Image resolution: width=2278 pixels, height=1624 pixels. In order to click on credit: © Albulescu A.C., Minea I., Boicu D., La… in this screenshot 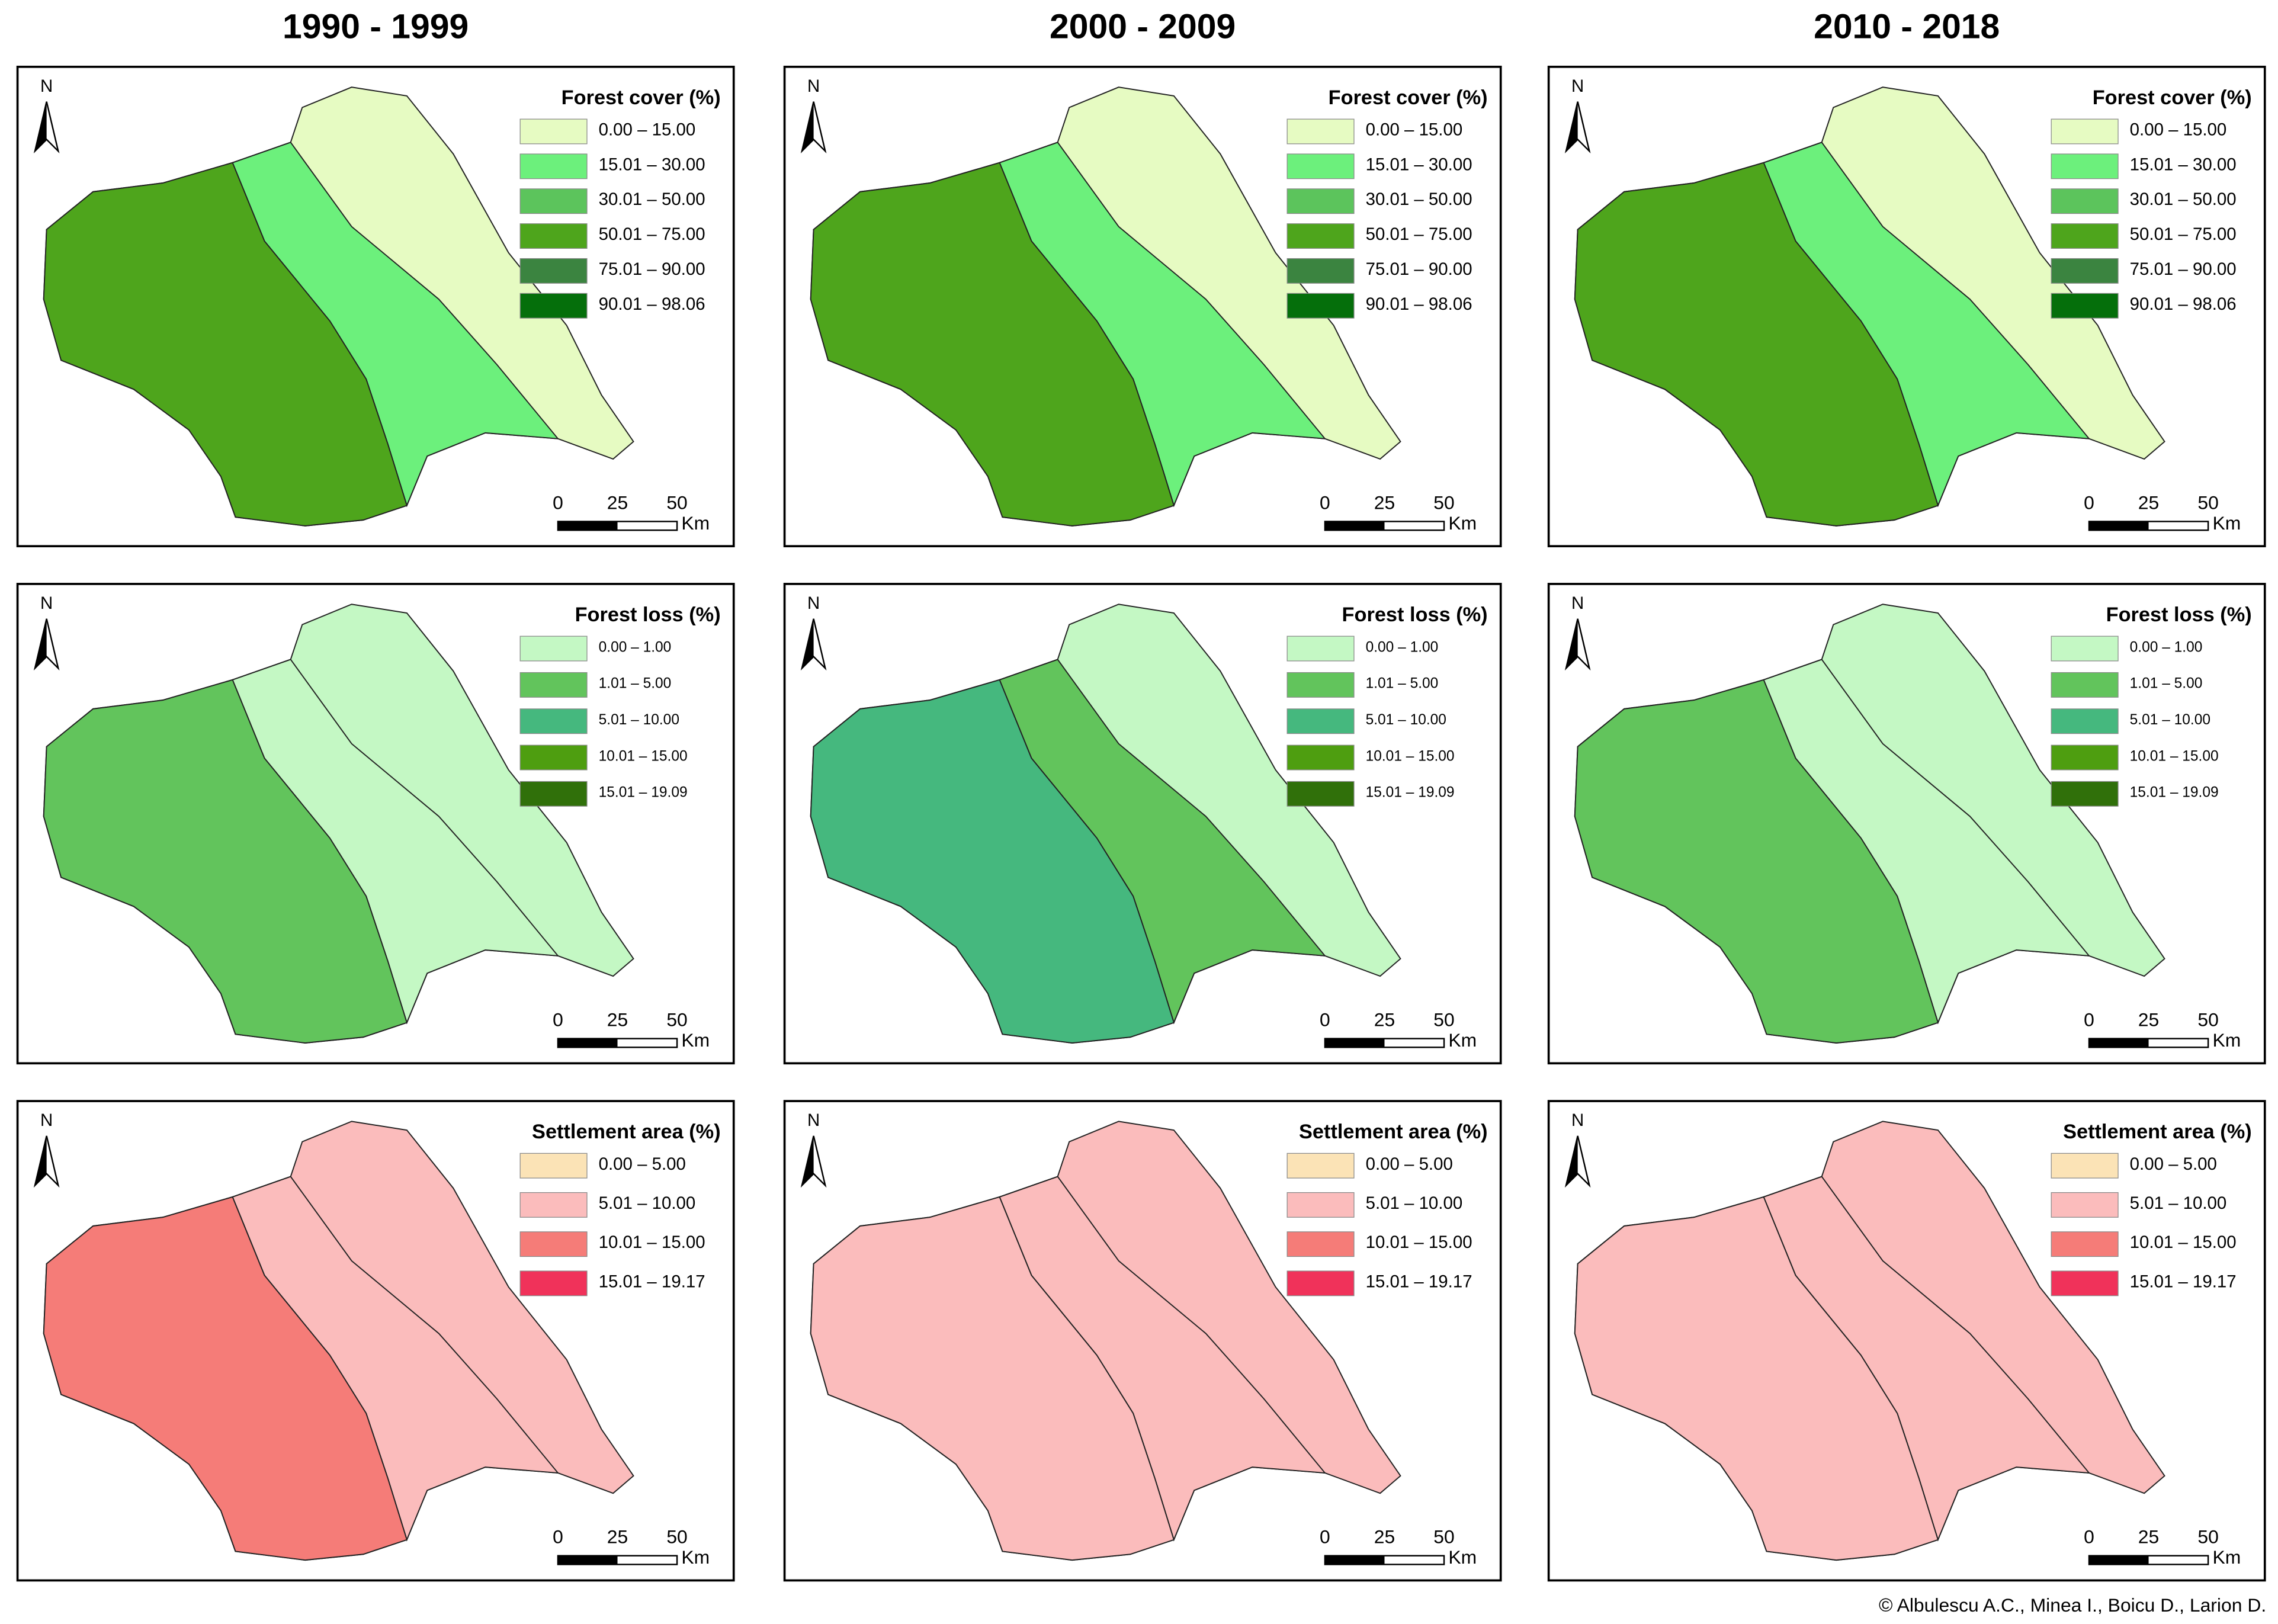, I will do `click(2072, 1605)`.